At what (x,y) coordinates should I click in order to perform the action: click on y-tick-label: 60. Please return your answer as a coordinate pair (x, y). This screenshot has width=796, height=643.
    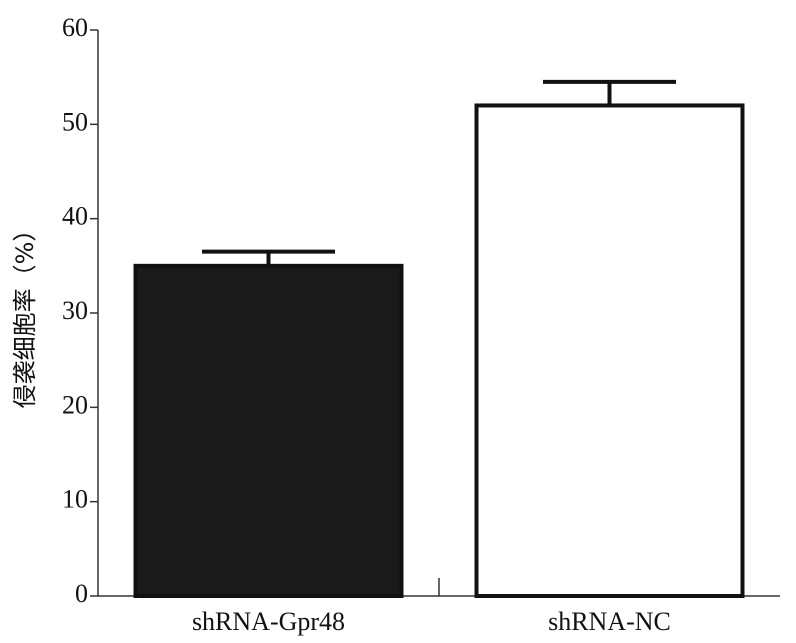
    Looking at the image, I should click on (75, 27).